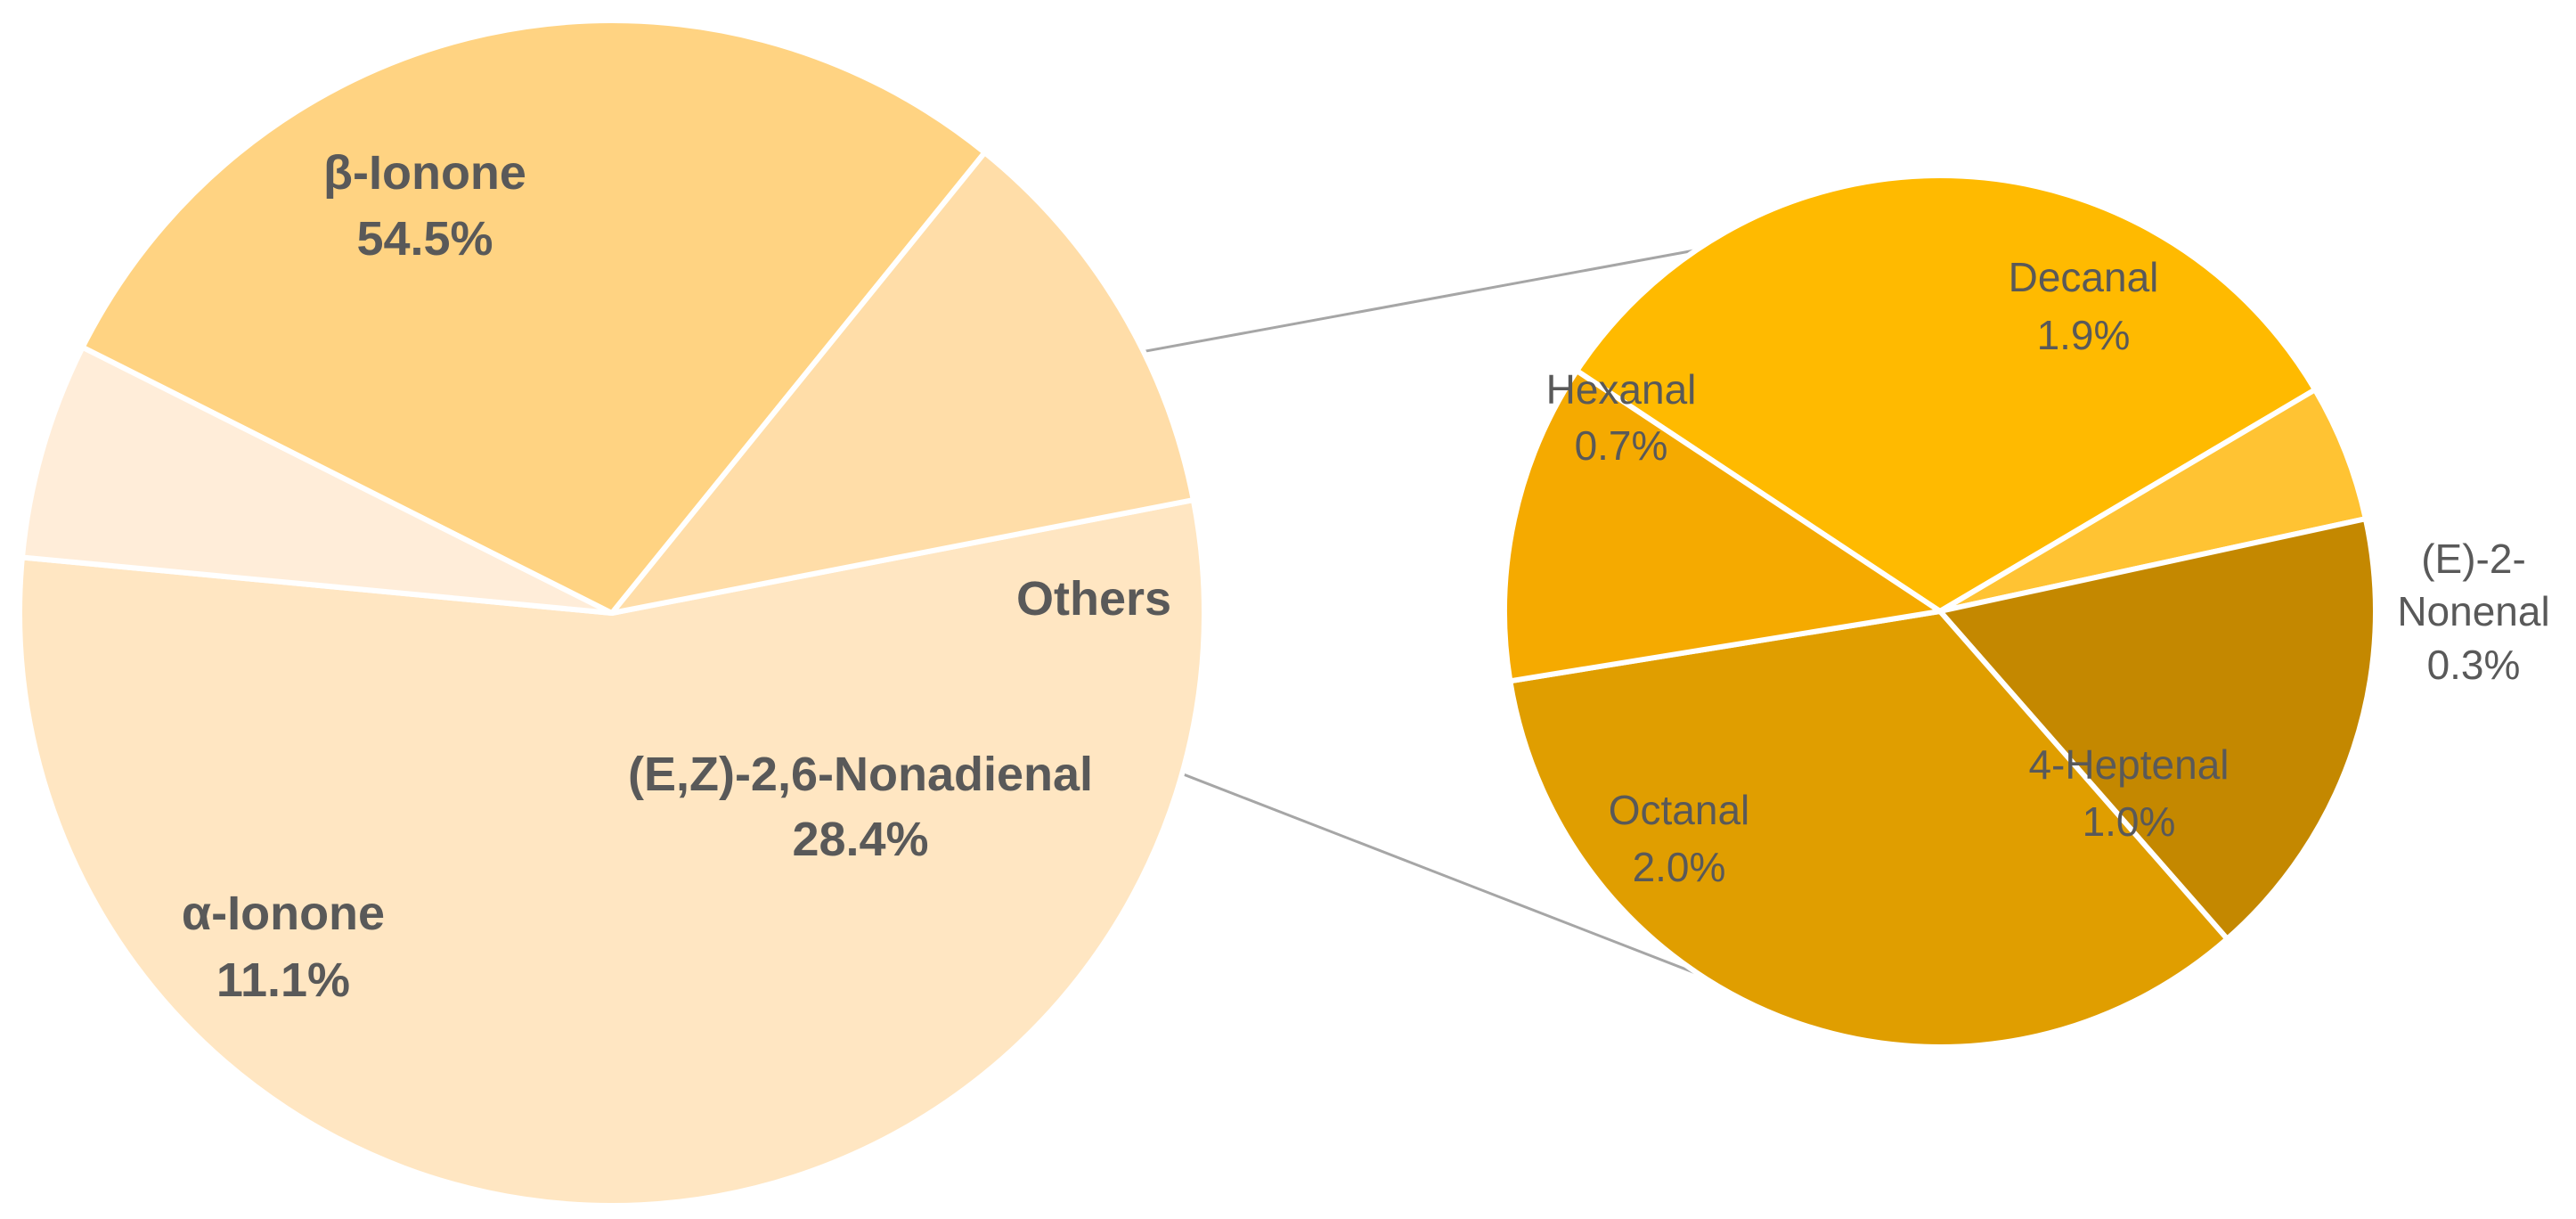  I want to click on sub-label-e-2-nonenal-line2: Nonenal, so click(2473, 611).